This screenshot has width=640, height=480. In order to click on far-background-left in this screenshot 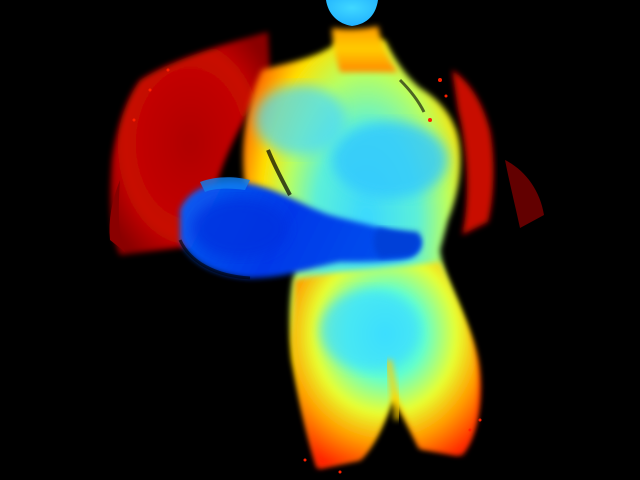, I will do `click(189, 143)`.